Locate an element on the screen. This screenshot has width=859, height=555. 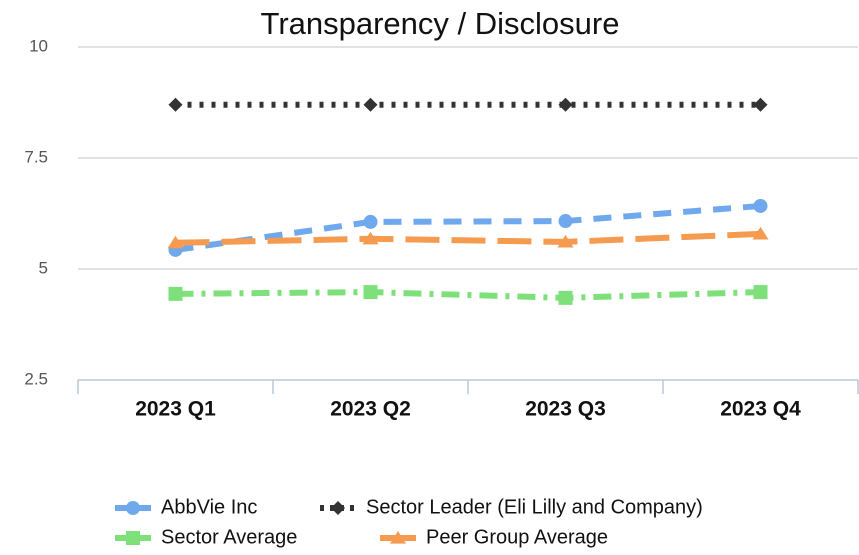
x-tick-label: 2023 Q1 is located at coordinates (175, 409).